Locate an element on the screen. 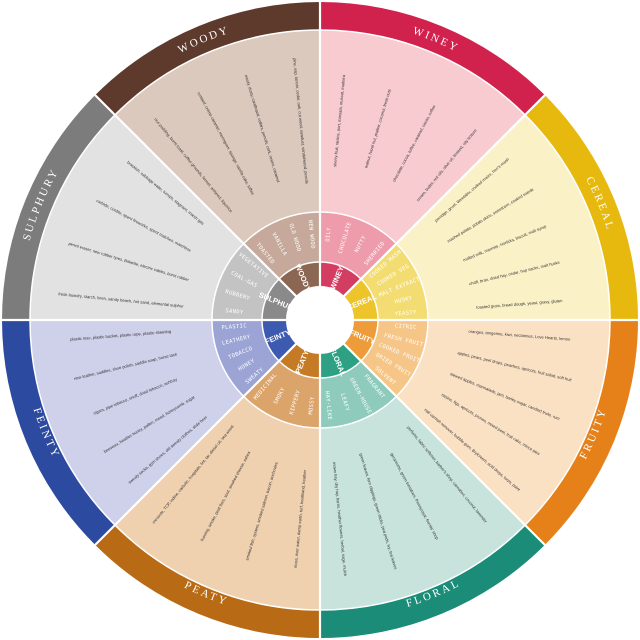 The height and width of the screenshot is (640, 640). subcategory-label-woody-1: NEW WOOD is located at coordinates (311, 235).